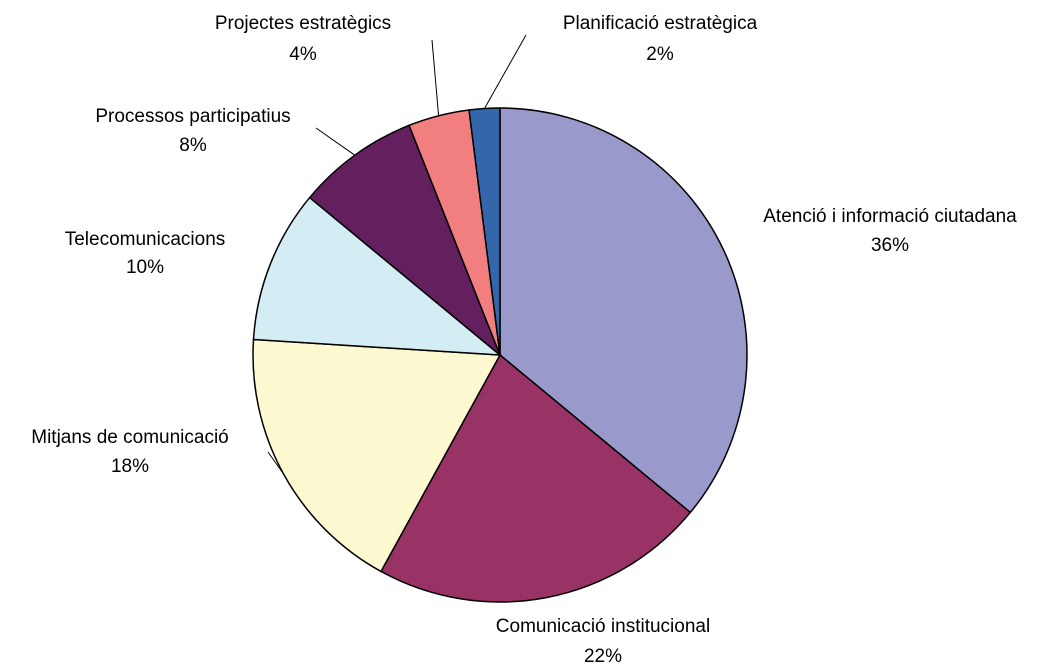 This screenshot has width=1047, height=665. Describe the element at coordinates (303, 23) in the screenshot. I see `slice-label: Projectes estratègics` at that location.